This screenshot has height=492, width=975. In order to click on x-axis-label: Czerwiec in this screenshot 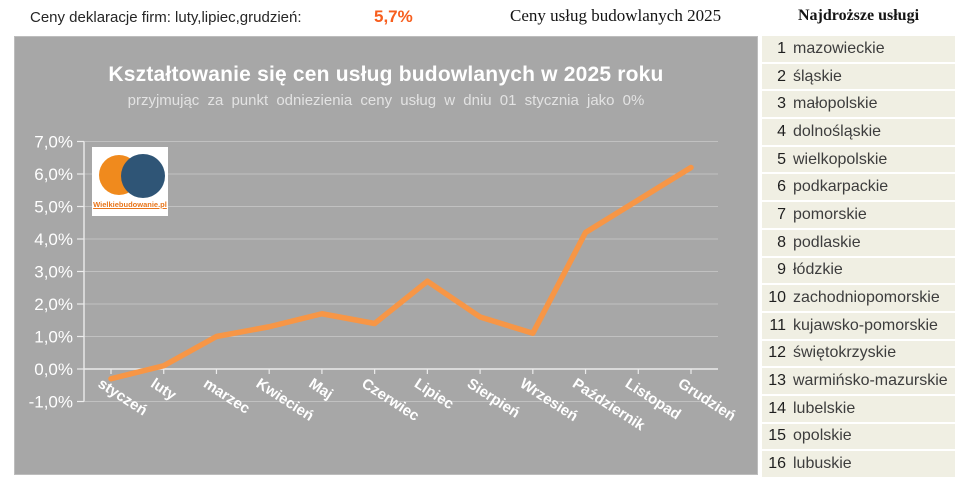, I will do `click(390, 400)`.